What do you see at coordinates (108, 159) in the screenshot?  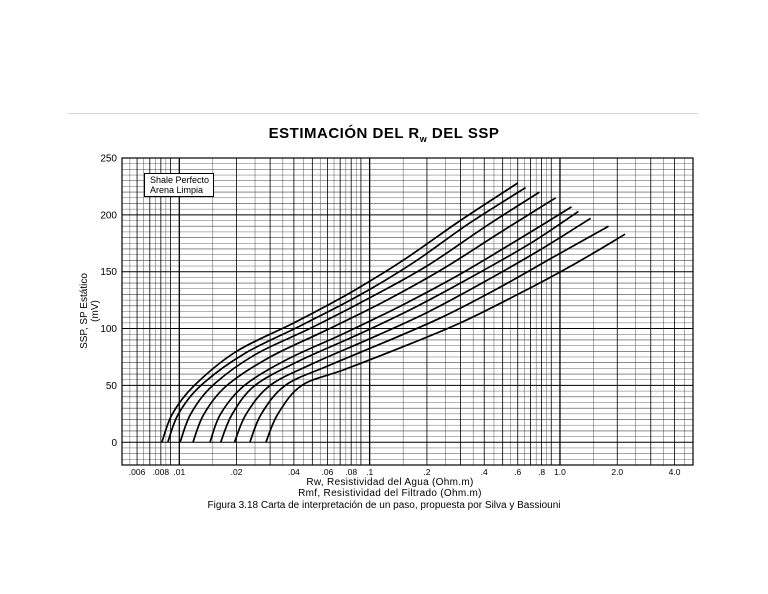 I see `y-tick-label: 250` at bounding box center [108, 159].